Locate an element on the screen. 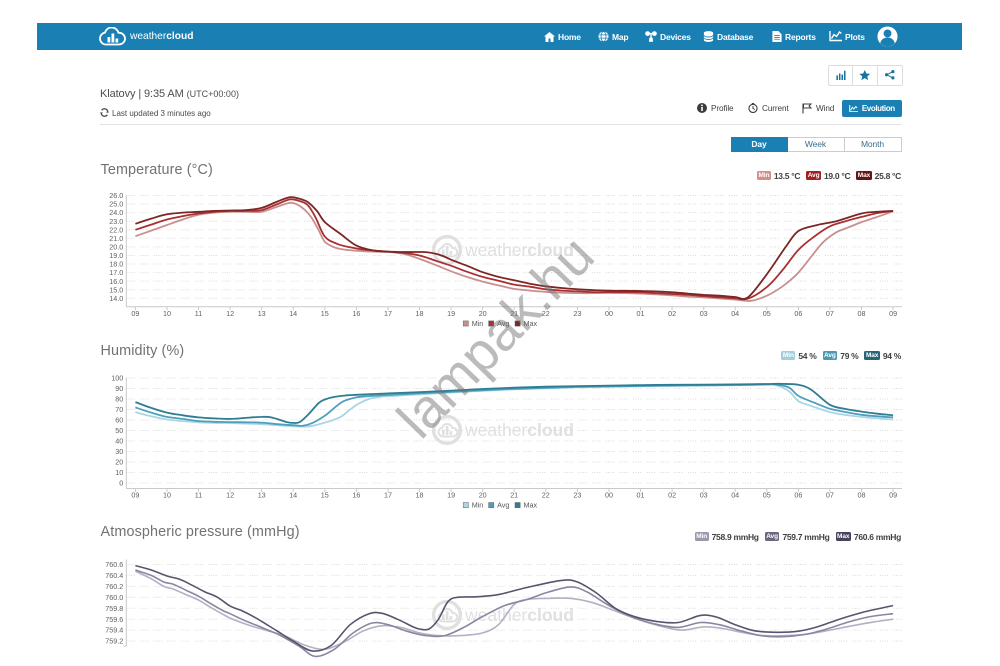 Image resolution: width=1000 pixels, height=666 pixels. svg-text: 17.0 is located at coordinates (116, 272).